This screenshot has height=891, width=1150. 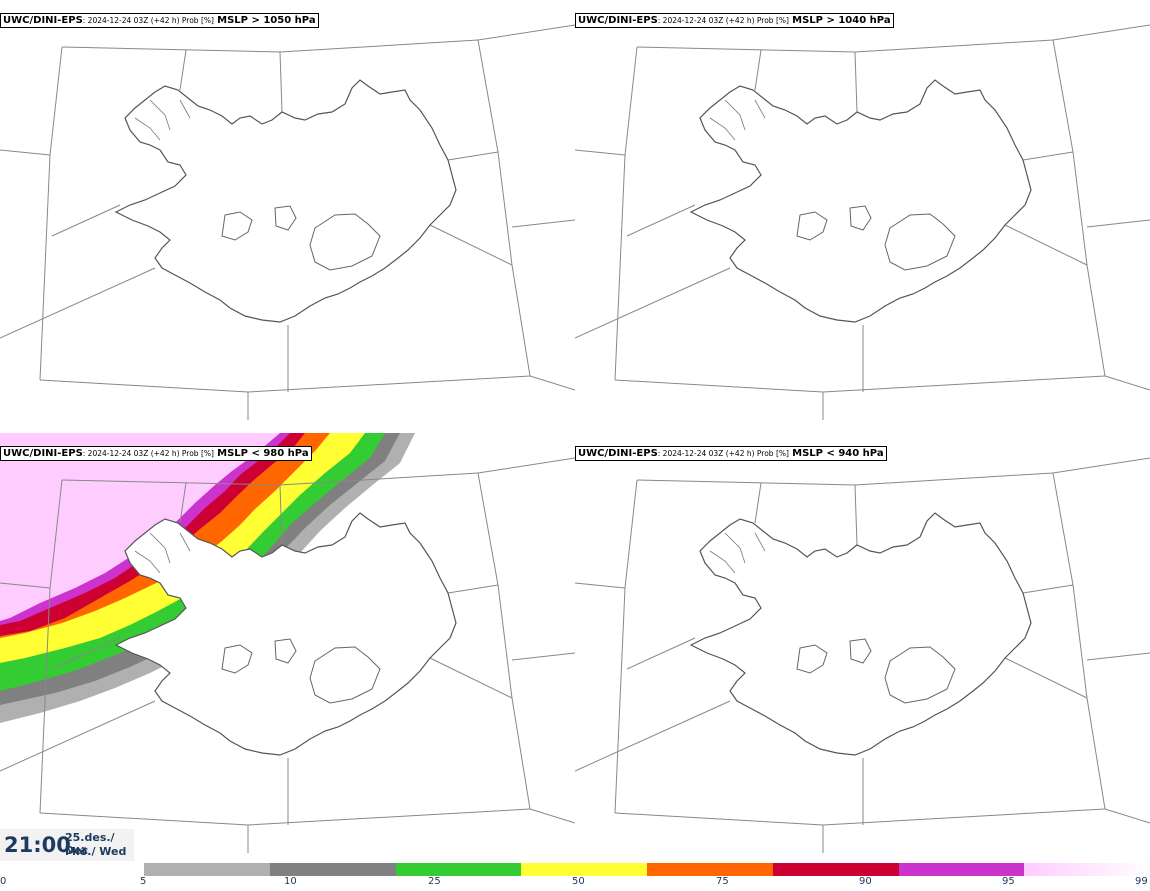 I want to click on legend-tick-label: 75, so click(x=722, y=881).